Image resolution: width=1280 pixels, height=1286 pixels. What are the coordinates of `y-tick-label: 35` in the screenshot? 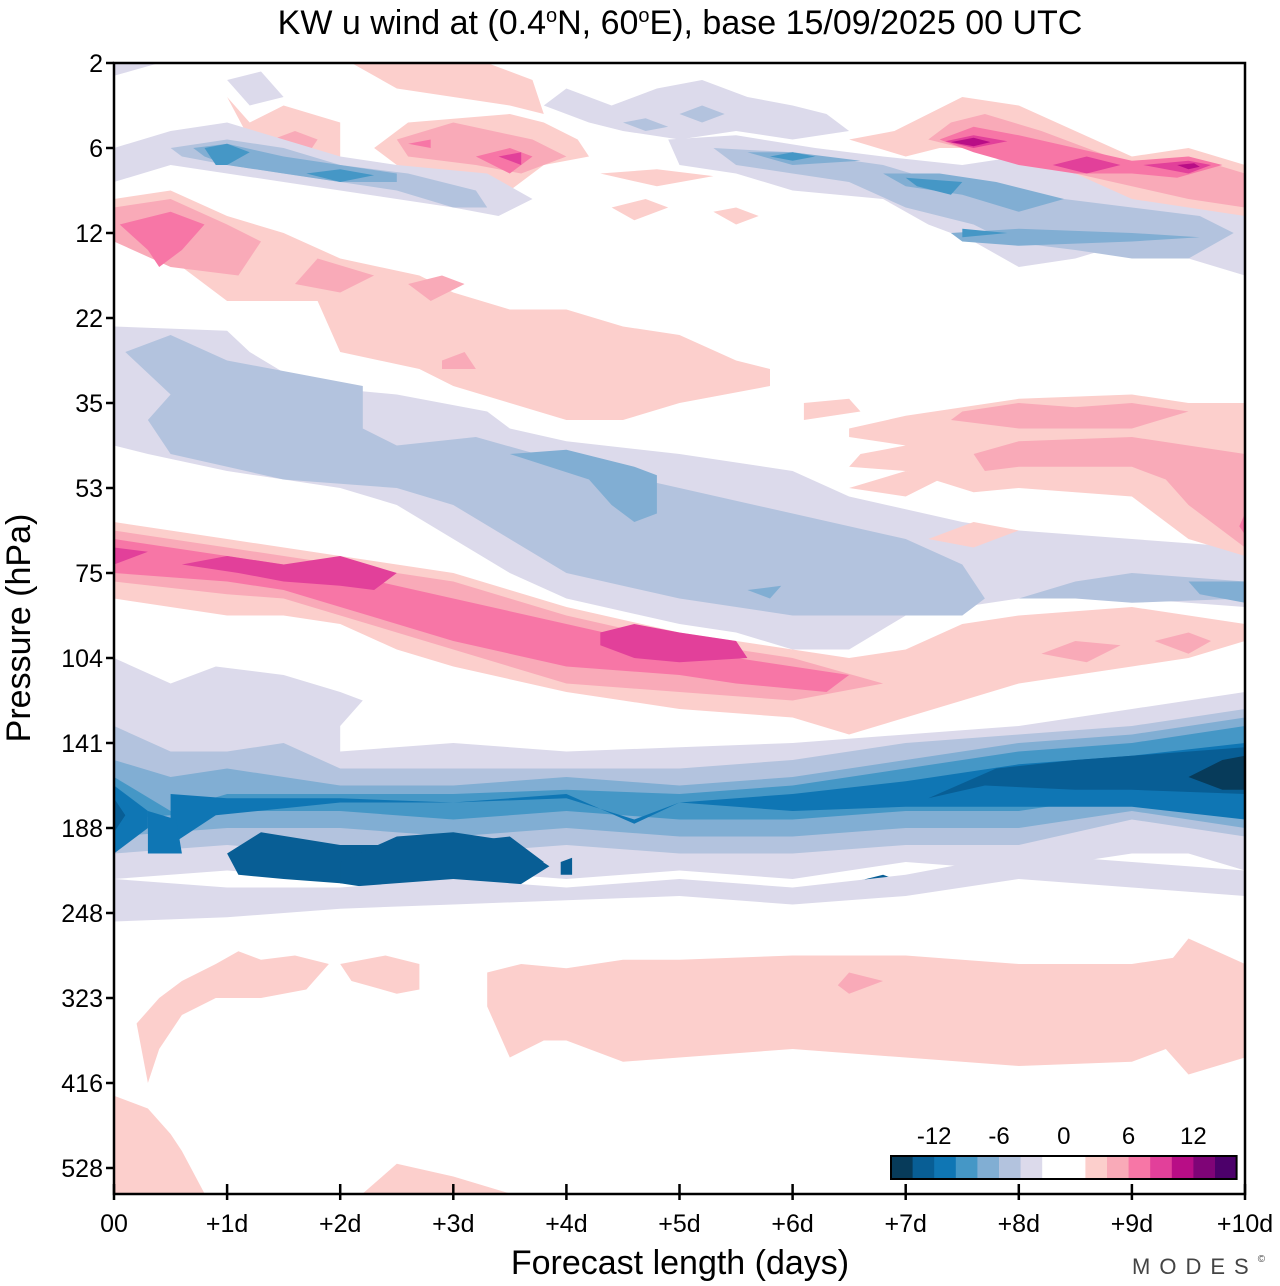 It's located at (89, 404).